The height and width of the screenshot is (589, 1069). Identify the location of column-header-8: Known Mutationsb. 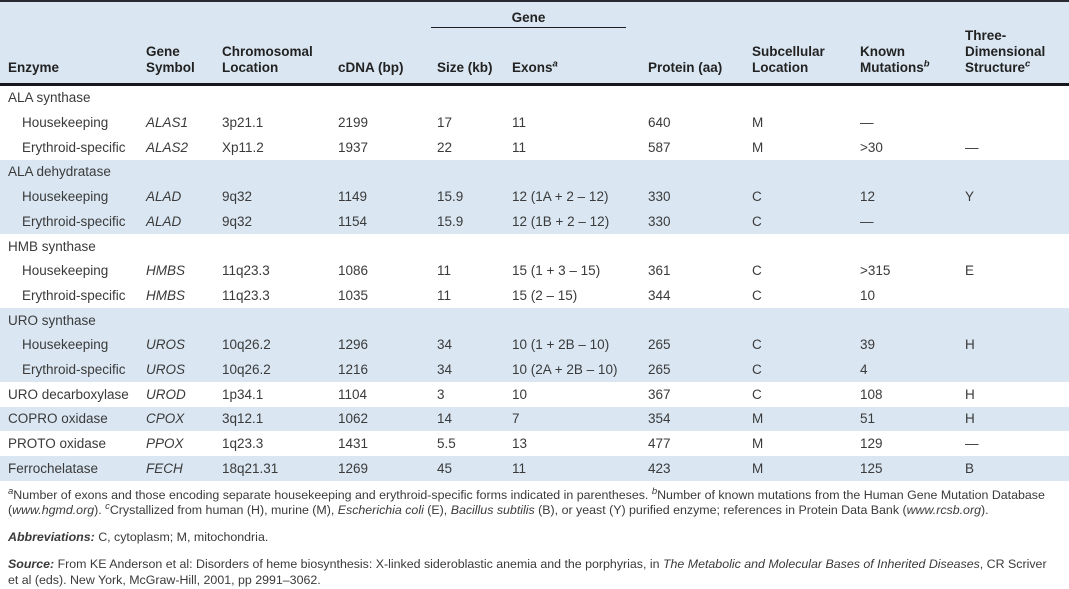
(905, 57).